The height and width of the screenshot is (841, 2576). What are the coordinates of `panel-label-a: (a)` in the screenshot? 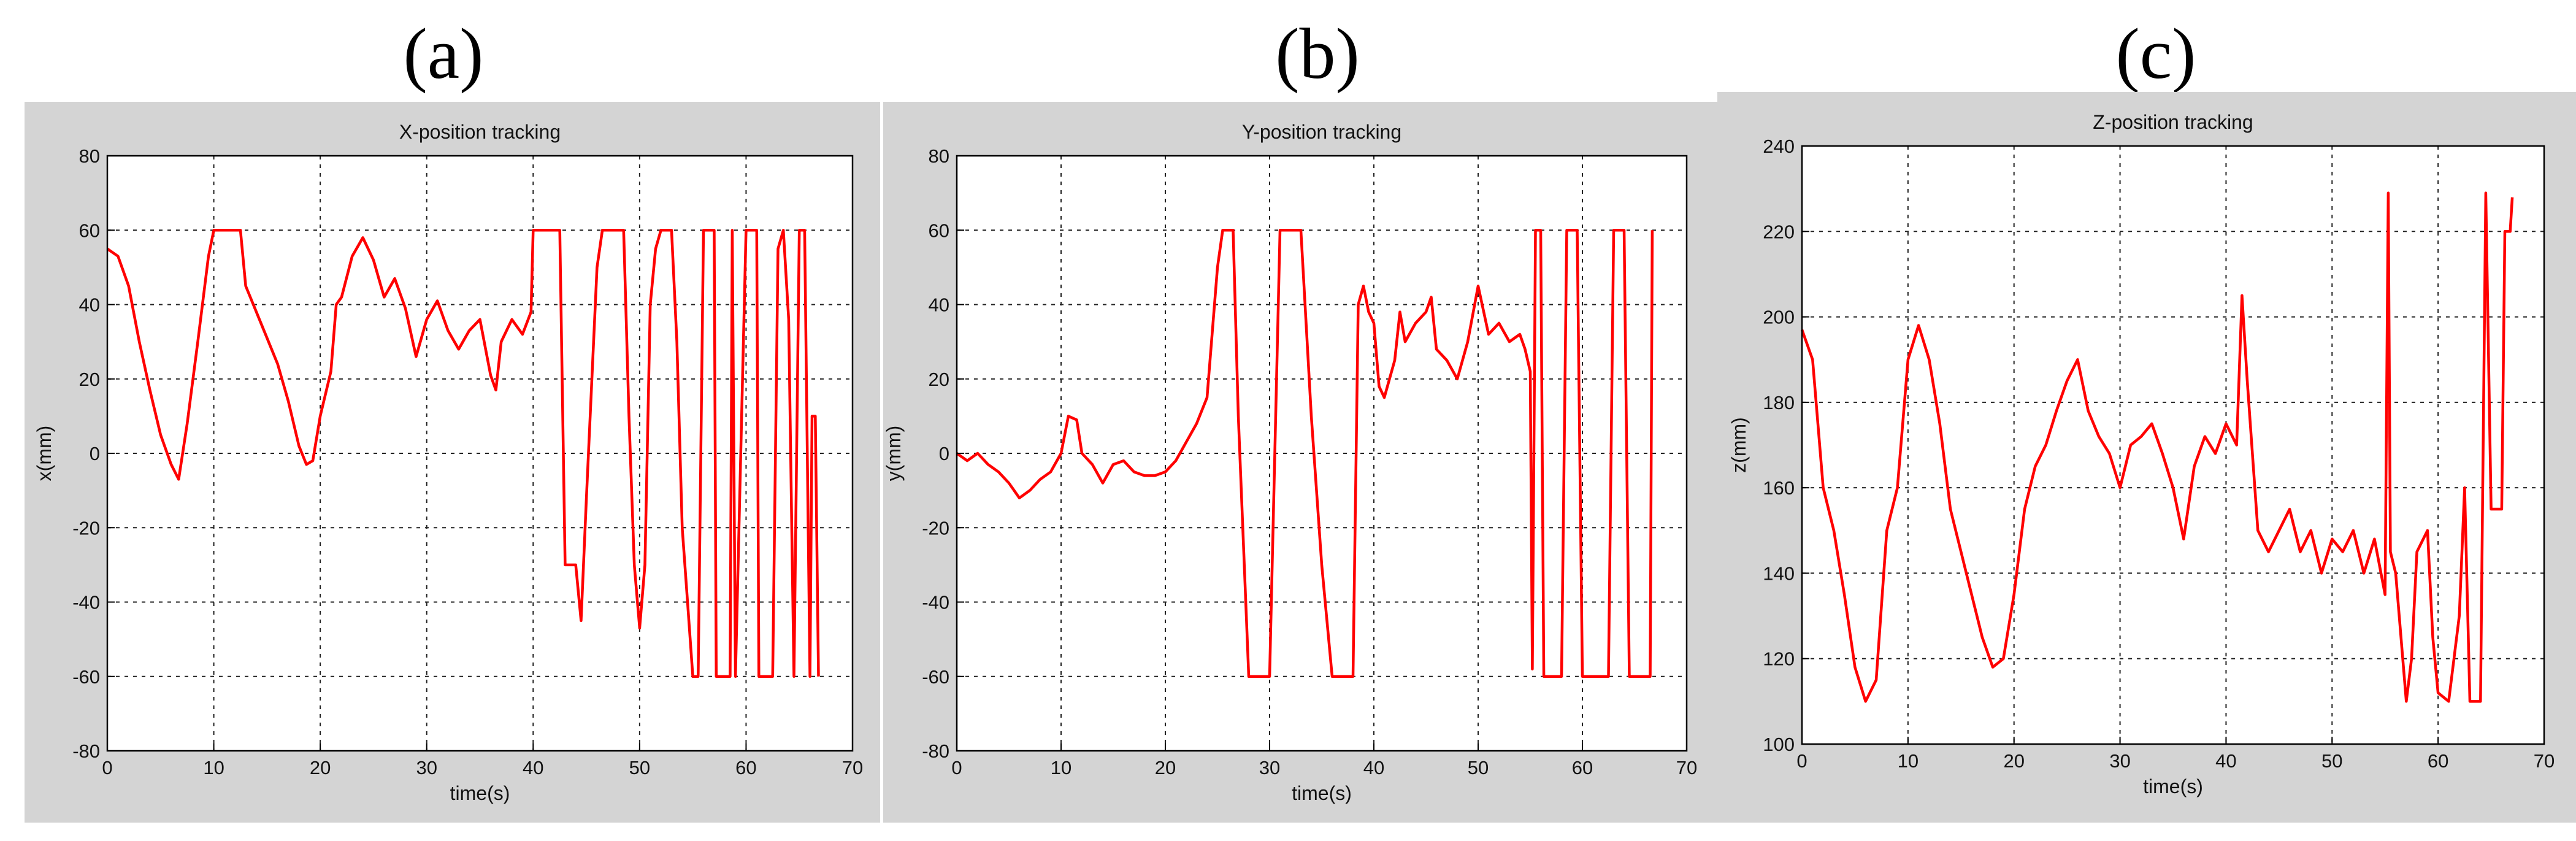 It's located at (443, 53).